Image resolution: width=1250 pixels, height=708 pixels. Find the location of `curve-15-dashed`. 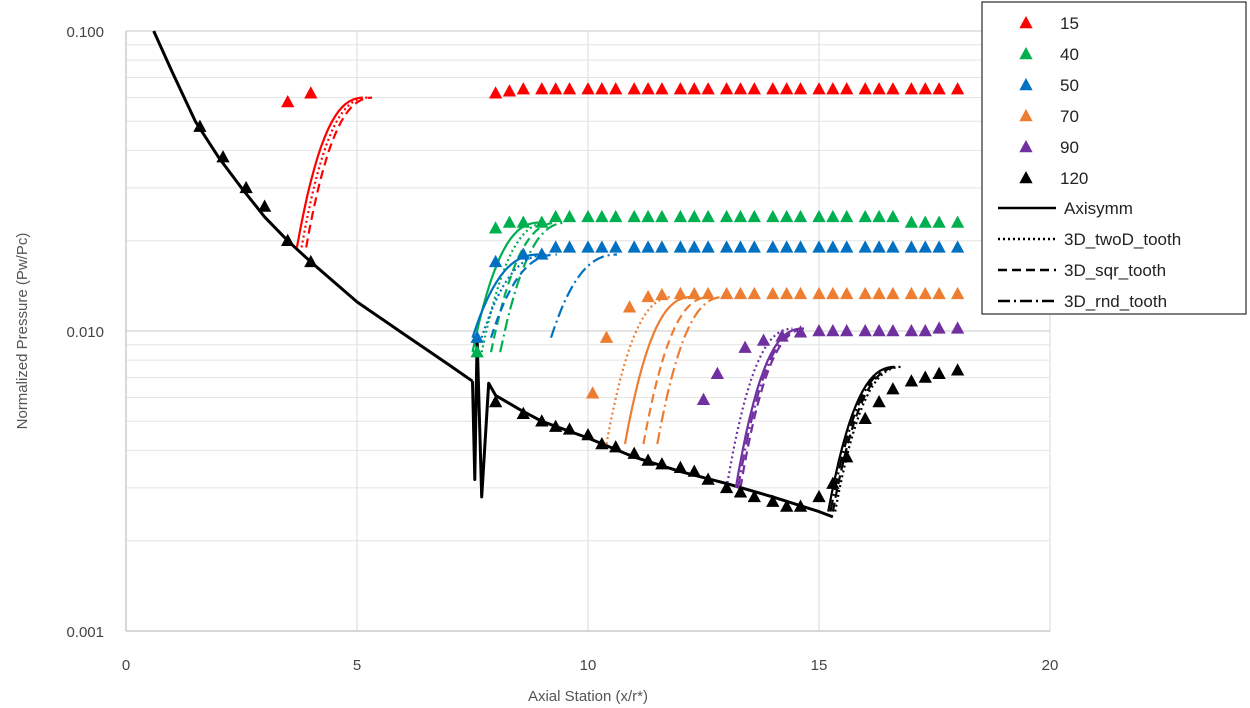

curve-15-dashed is located at coordinates (339, 172).